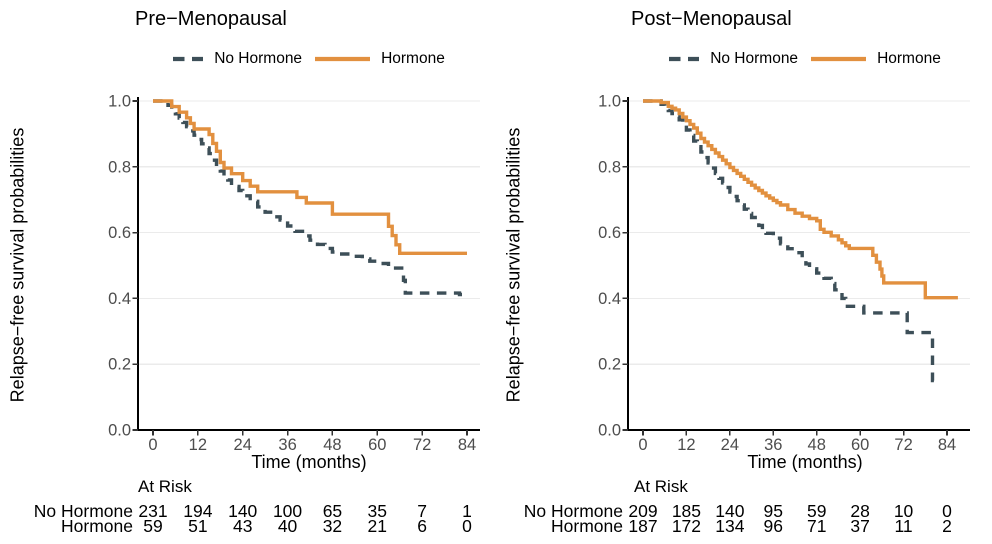  Describe the element at coordinates (242, 526) in the screenshot. I see `at-risk-value: 43` at that location.